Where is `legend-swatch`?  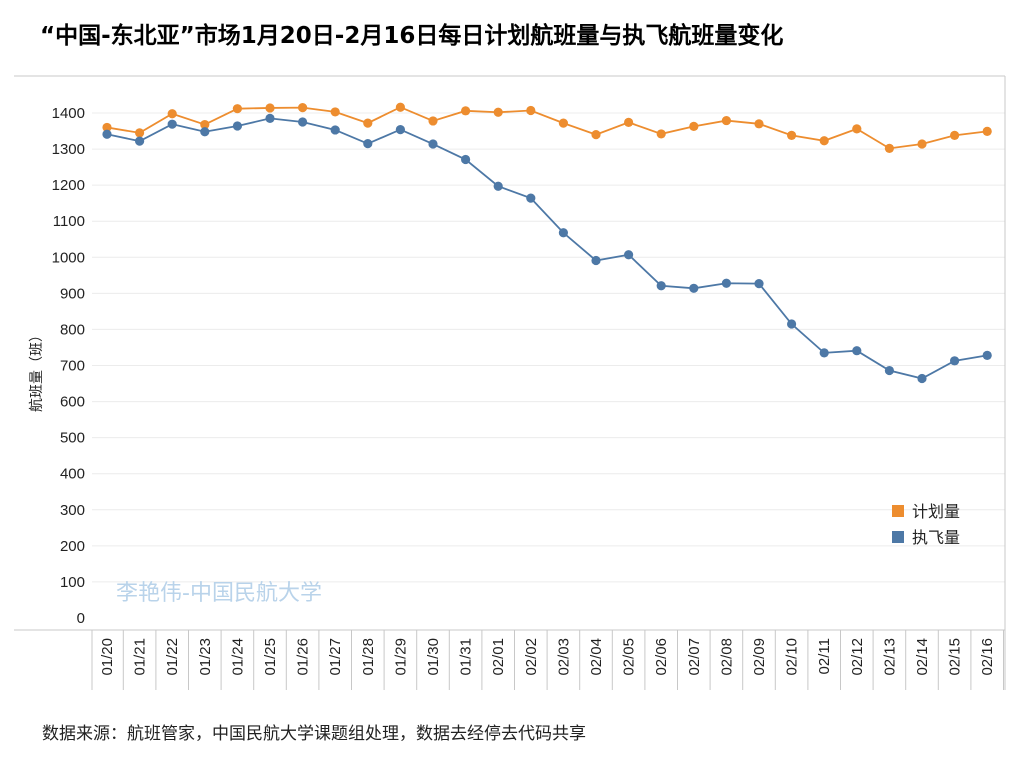
legend-swatch is located at coordinates (898, 511).